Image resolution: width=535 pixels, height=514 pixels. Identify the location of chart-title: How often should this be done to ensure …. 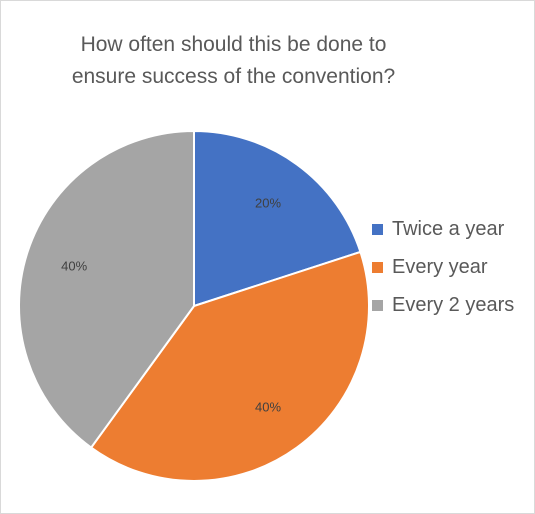
(233, 61).